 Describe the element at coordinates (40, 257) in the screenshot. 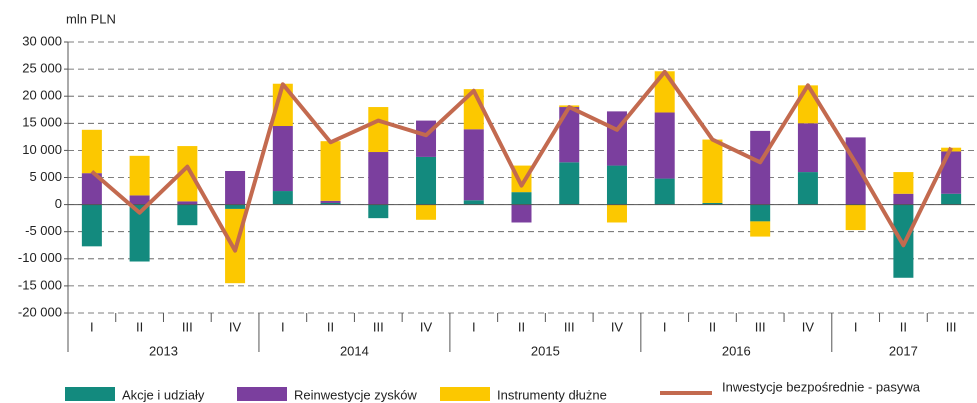

I see `y-tick-label: -10 000` at that location.